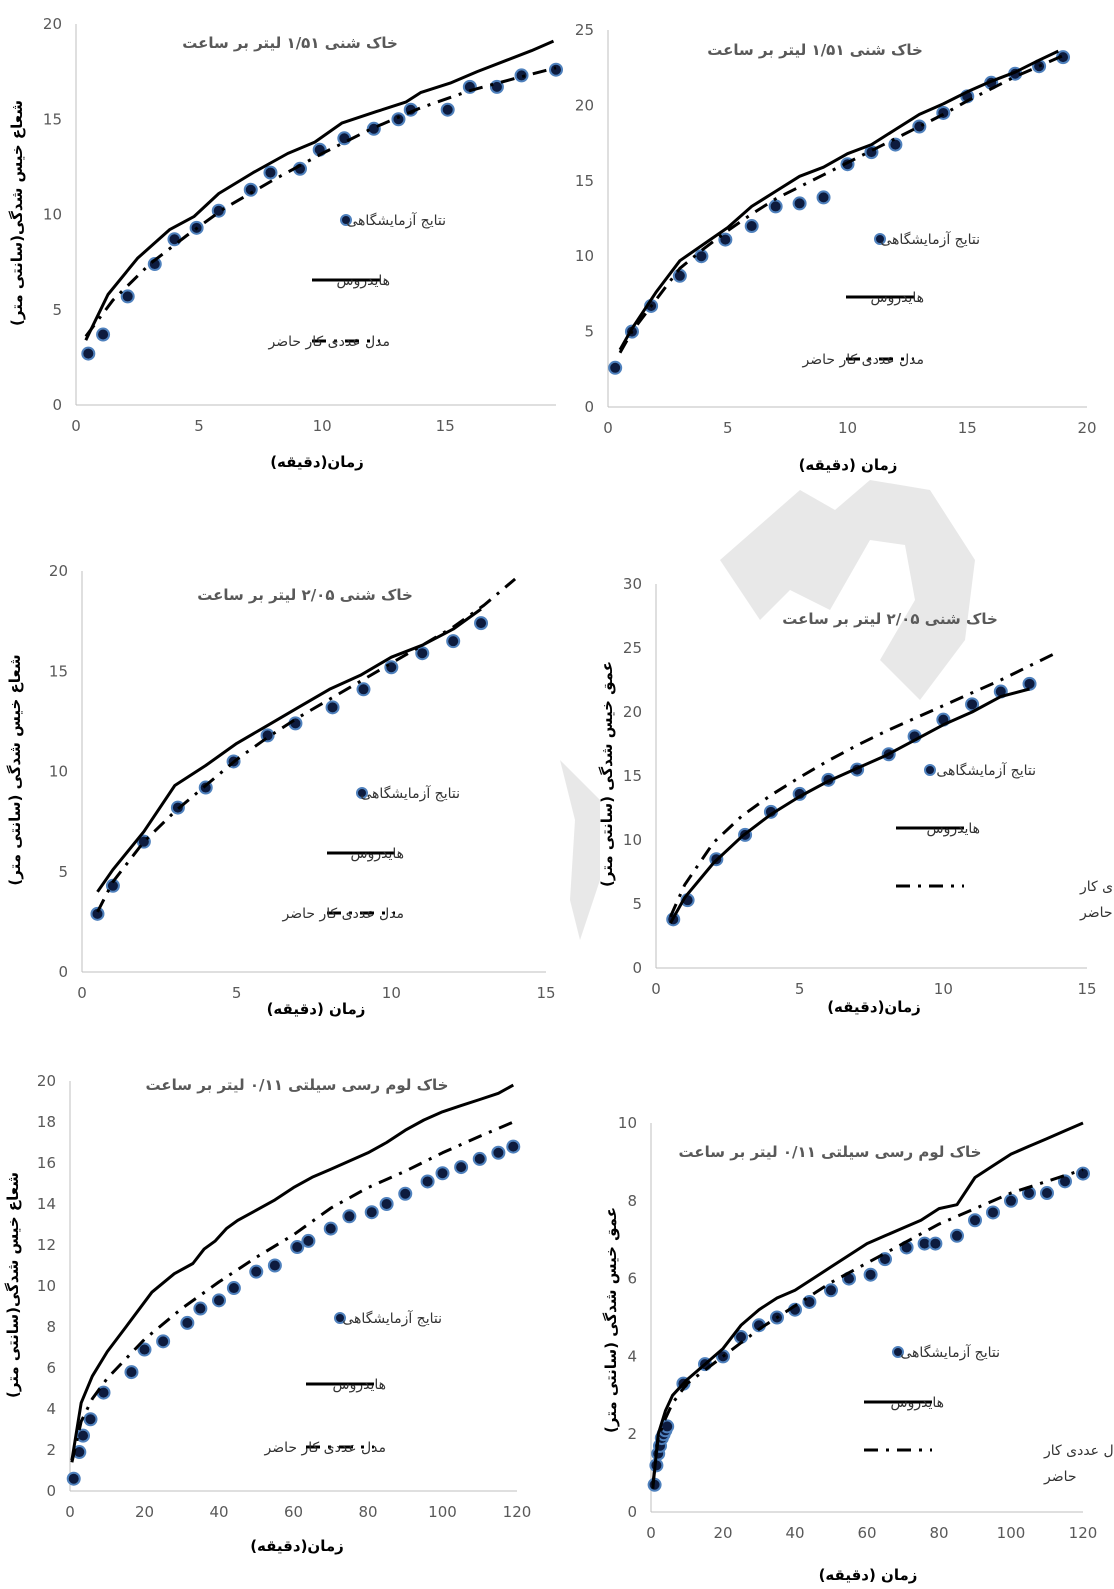 The height and width of the screenshot is (1589, 1114). What do you see at coordinates (830, 1152) in the screenshot?
I see `chart-title: خاک لوم رسی سیلتی ۰/۱۱ لیتر بر ساعت` at bounding box center [830, 1152].